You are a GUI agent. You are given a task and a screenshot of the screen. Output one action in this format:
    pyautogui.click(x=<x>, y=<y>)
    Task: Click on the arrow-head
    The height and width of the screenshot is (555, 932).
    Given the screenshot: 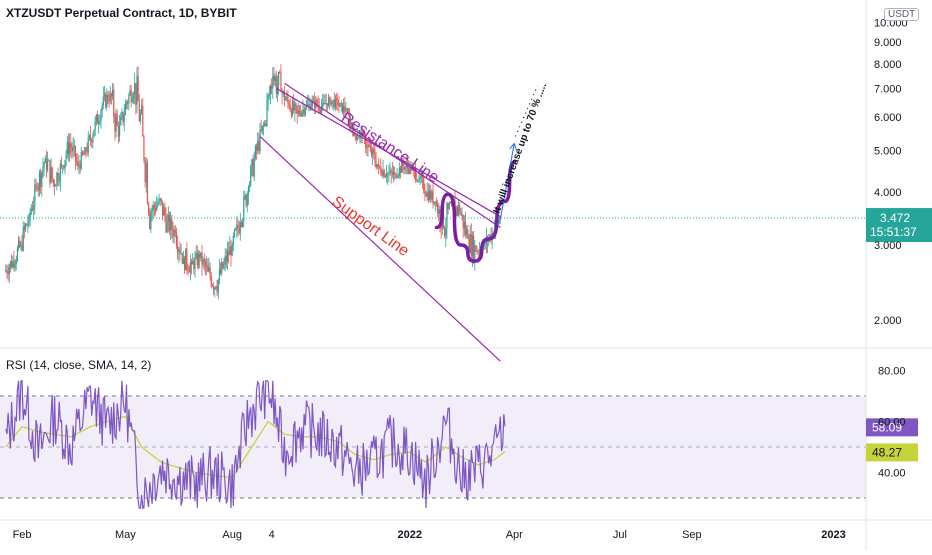 What is the action you would take?
    pyautogui.click(x=513, y=147)
    